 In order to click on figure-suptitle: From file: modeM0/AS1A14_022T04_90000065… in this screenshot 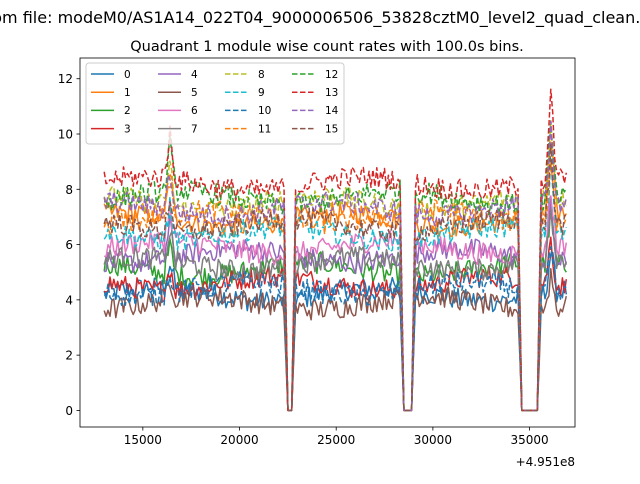, I will do `click(320, 17)`.